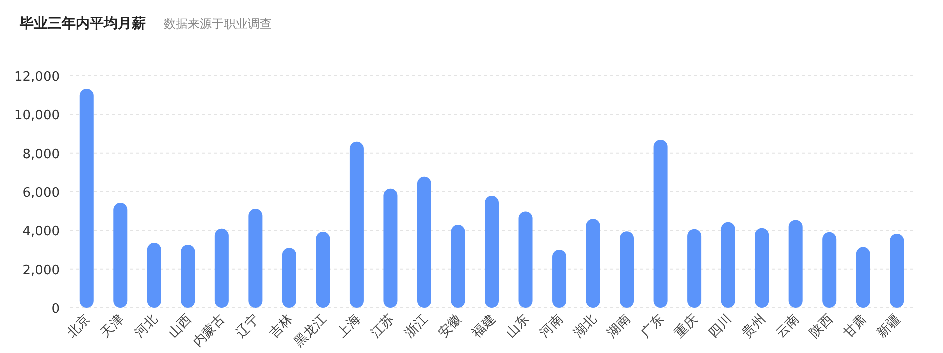 This screenshot has height=353, width=943. Describe the element at coordinates (41, 232) in the screenshot. I see `y-tick-label: 4,000` at that location.